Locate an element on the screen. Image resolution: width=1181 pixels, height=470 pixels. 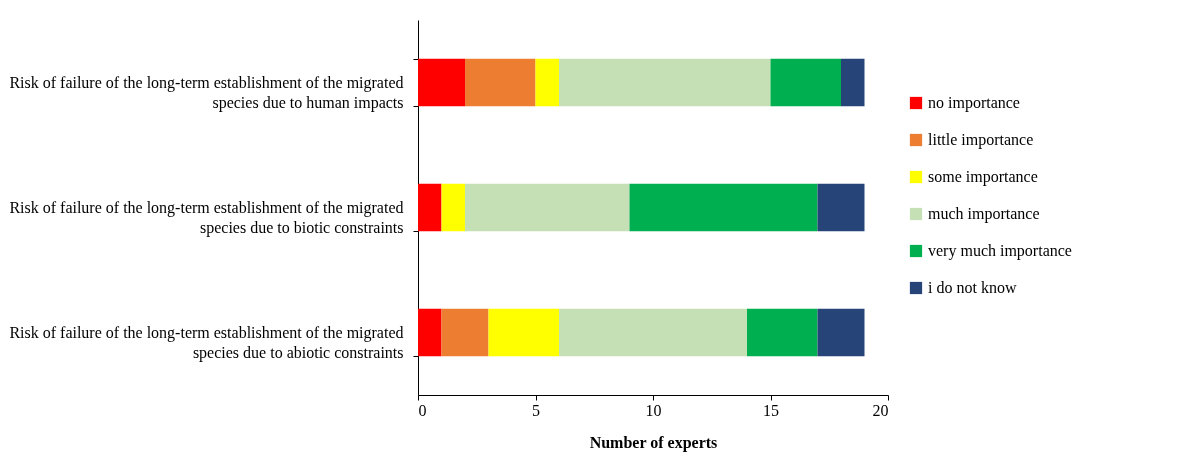
legend-label: much importance is located at coordinates (984, 214).